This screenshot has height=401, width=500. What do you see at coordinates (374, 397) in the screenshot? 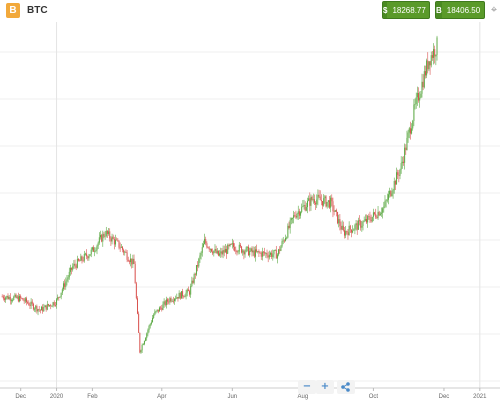
I see `x-tick-label: Oct` at bounding box center [374, 397].